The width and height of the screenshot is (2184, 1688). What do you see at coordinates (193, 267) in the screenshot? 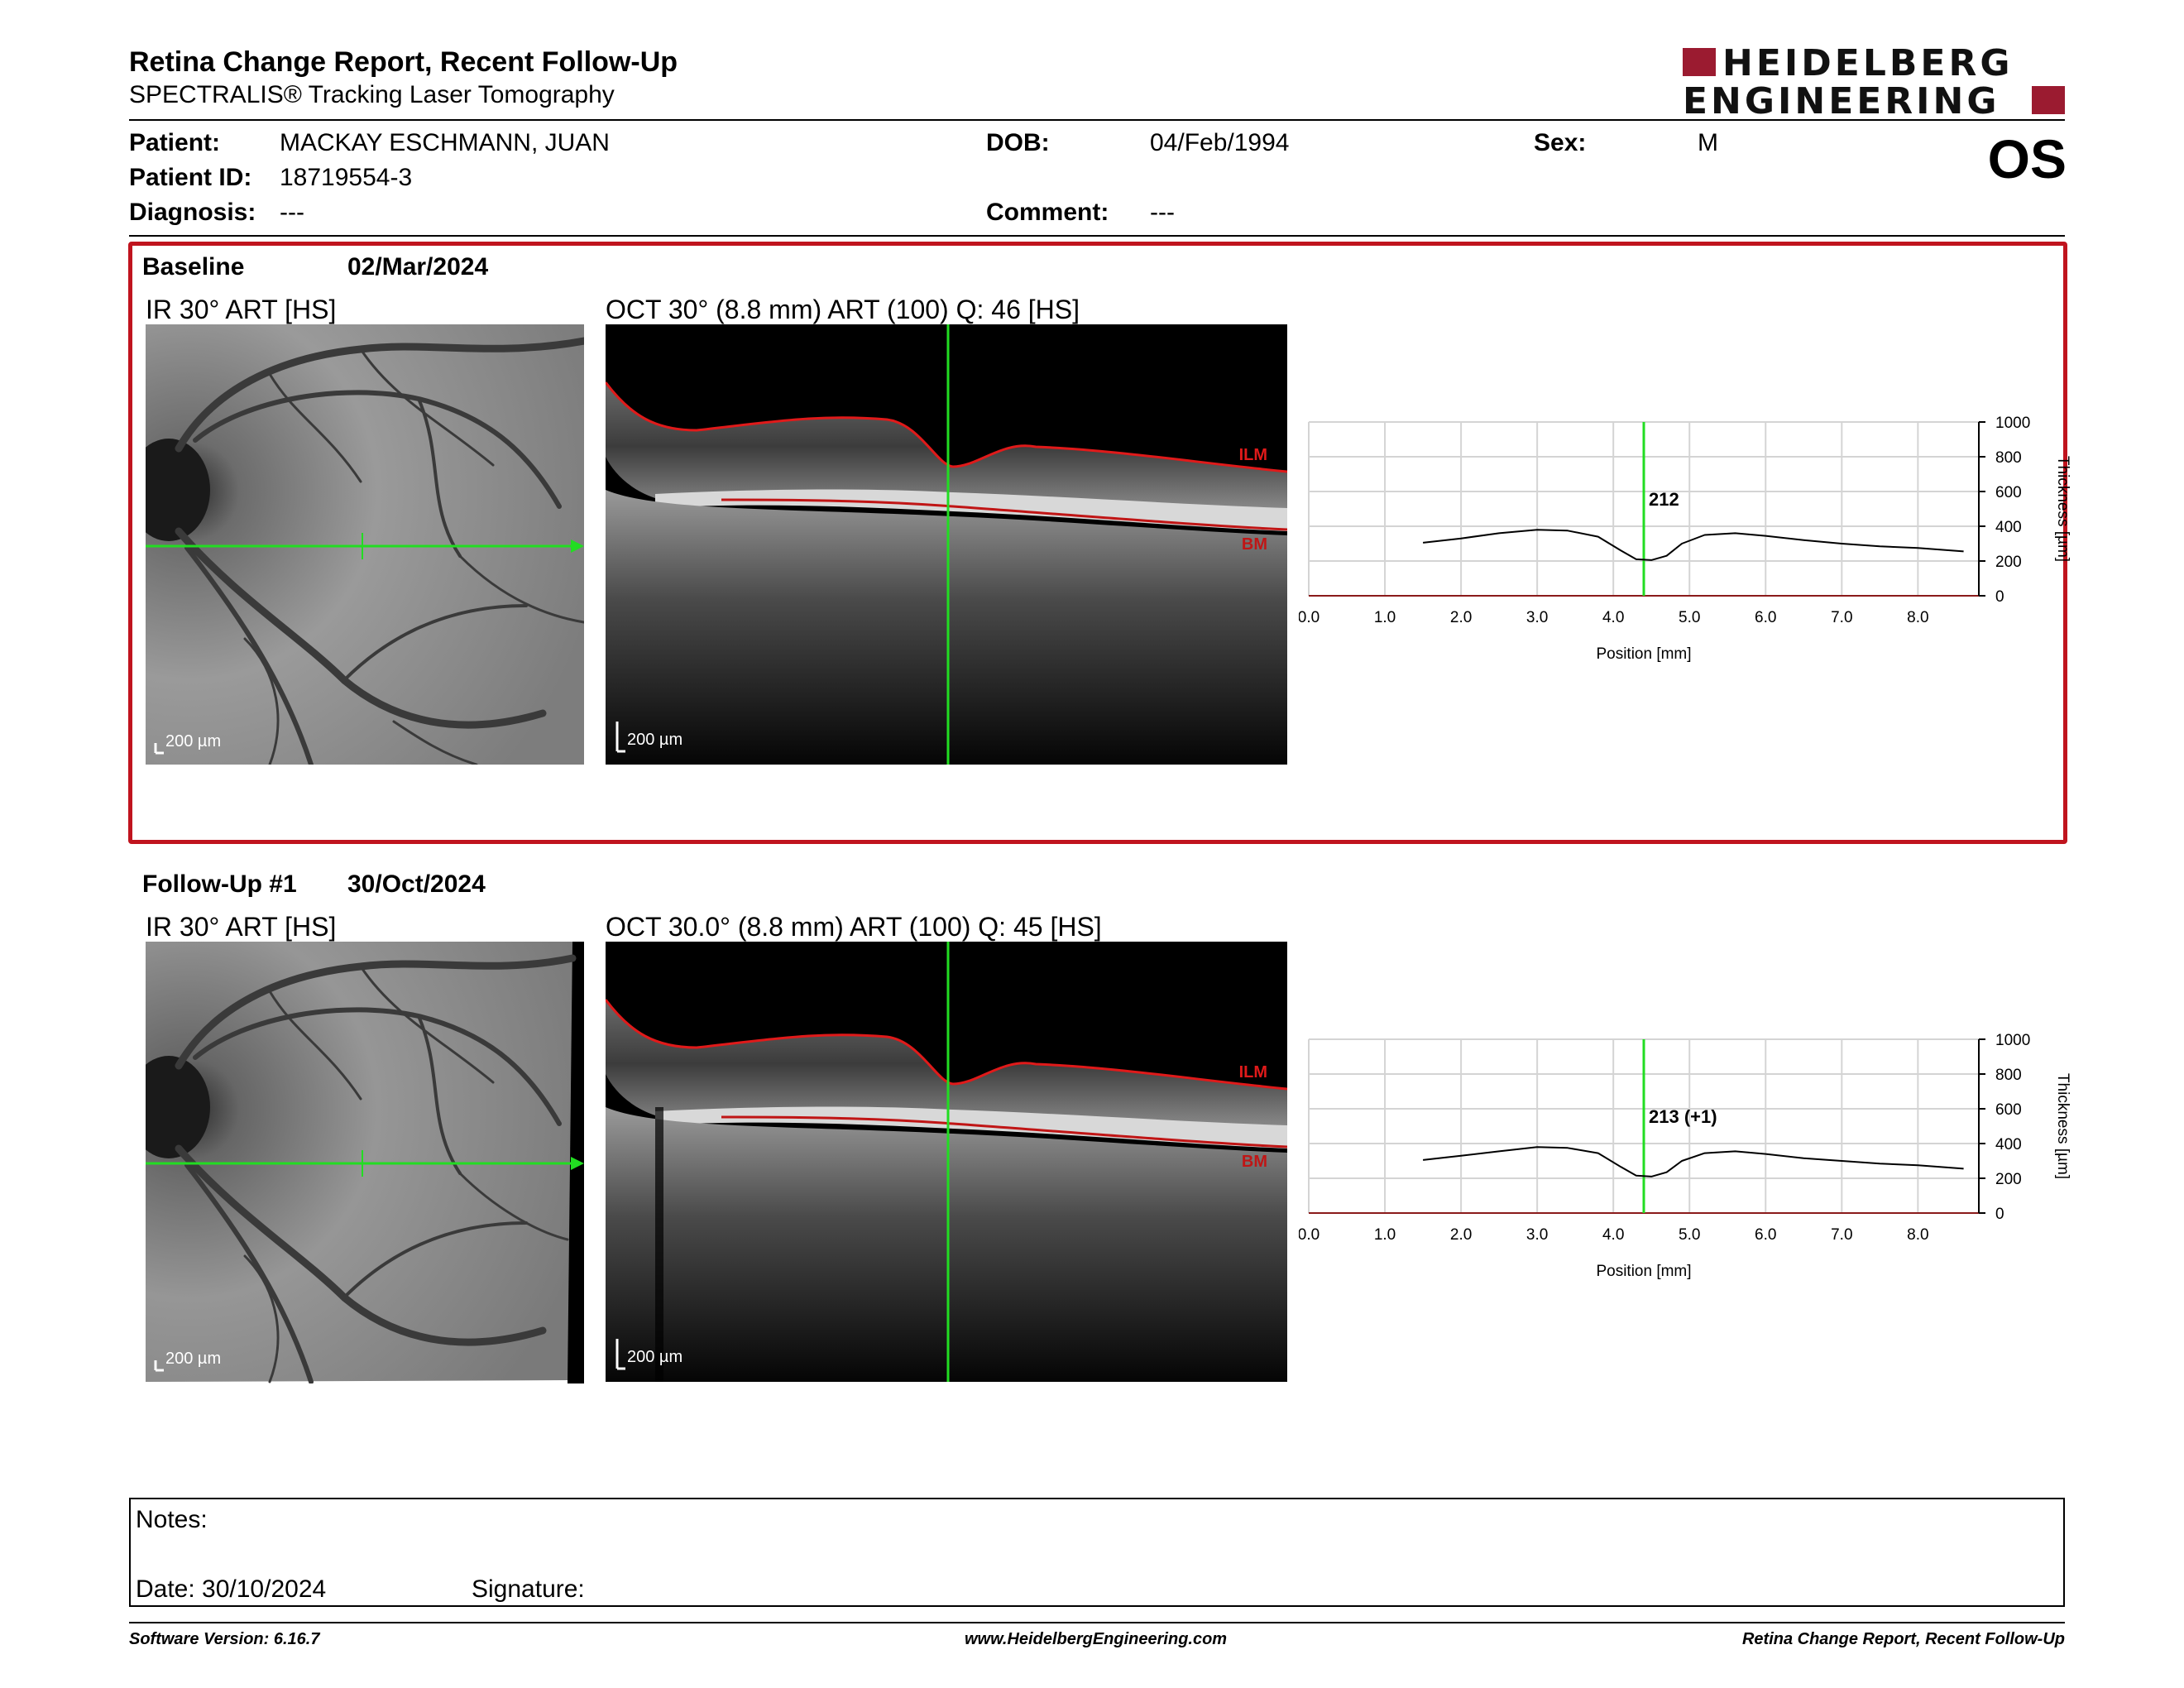
I see `baseline-title: Baseline` at bounding box center [193, 267].